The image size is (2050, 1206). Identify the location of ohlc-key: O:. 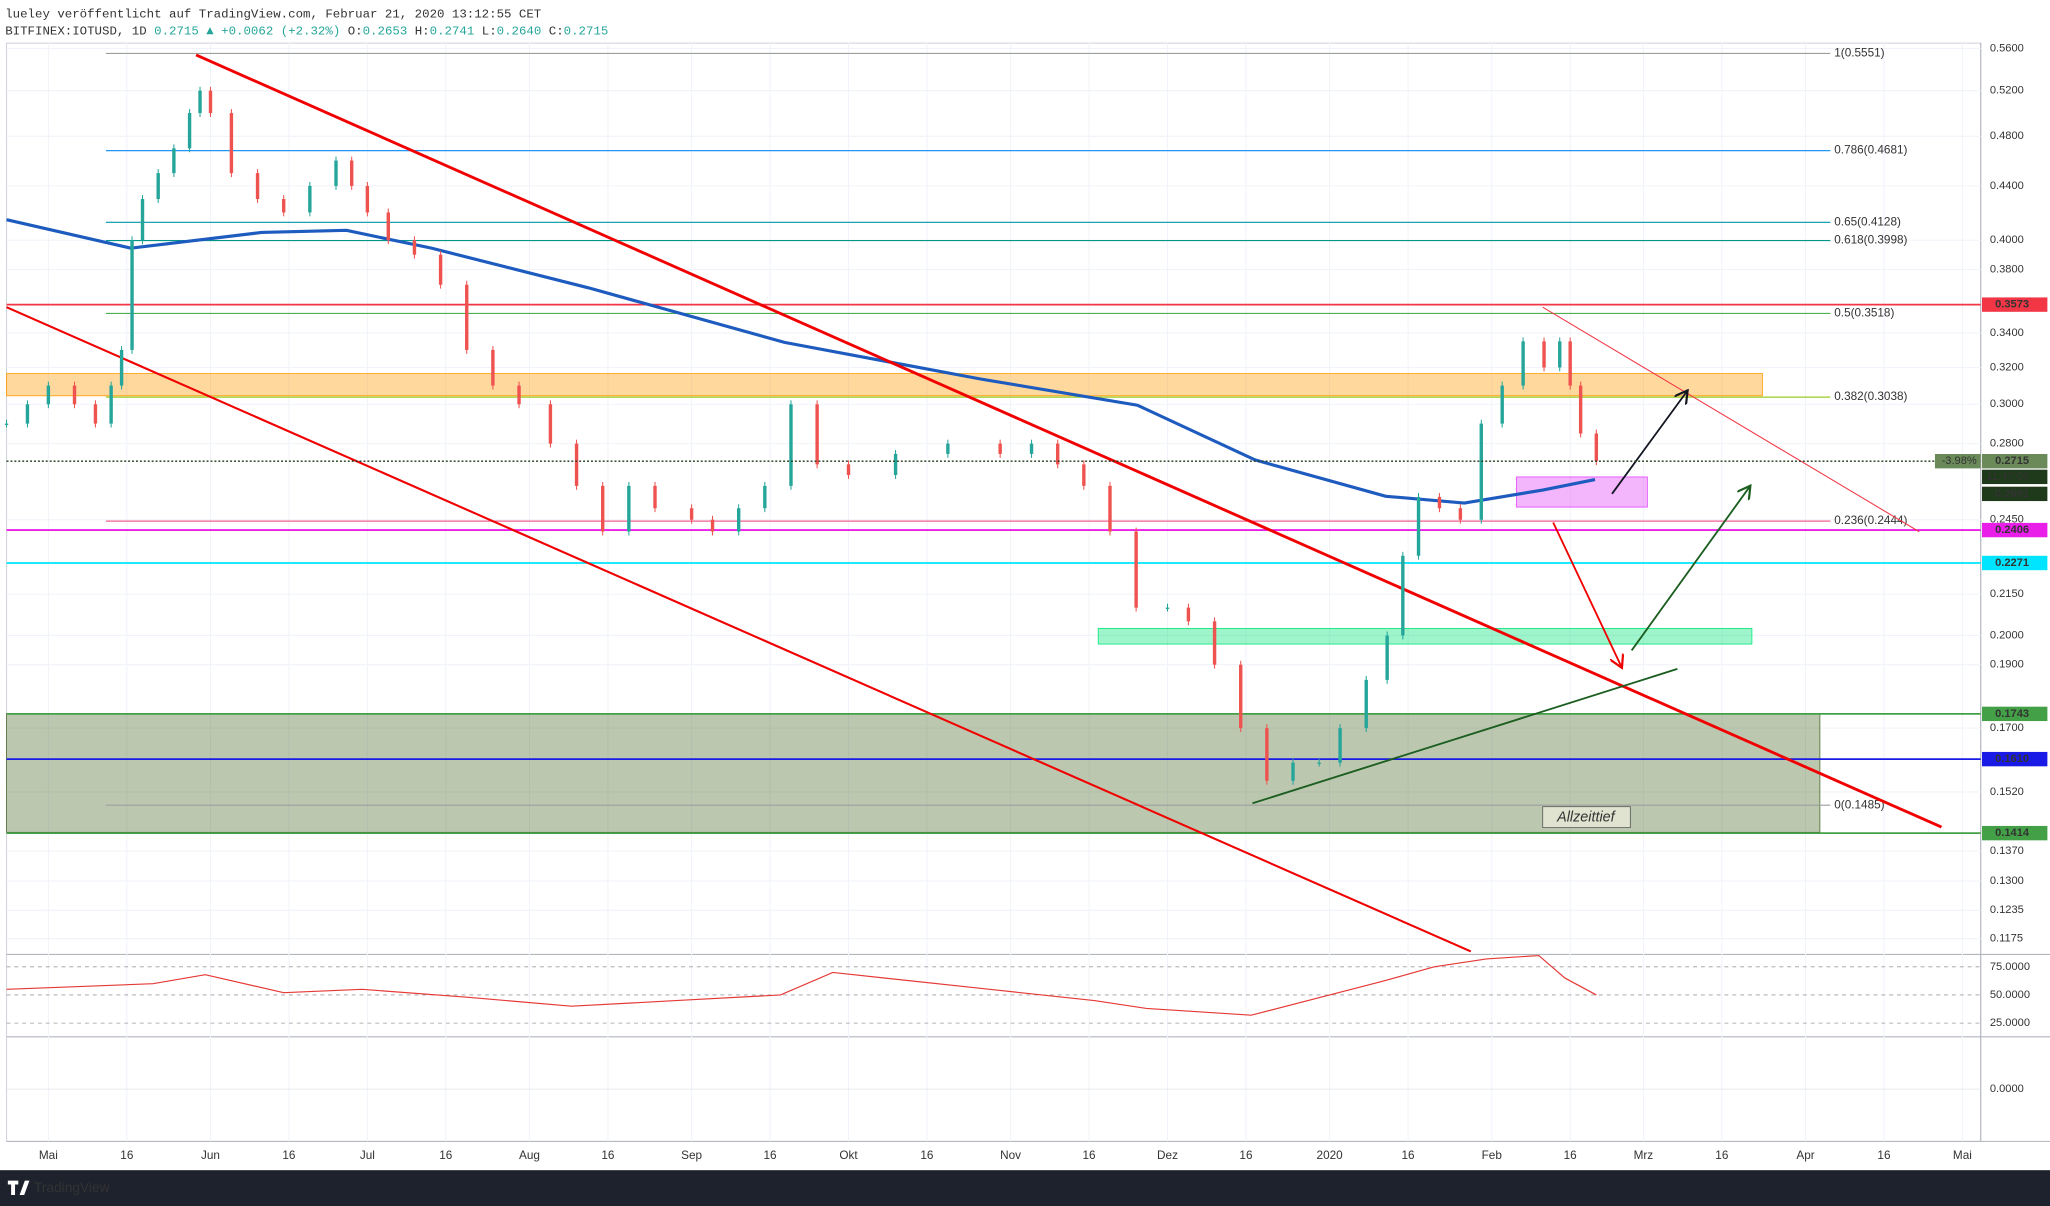
(355, 32).